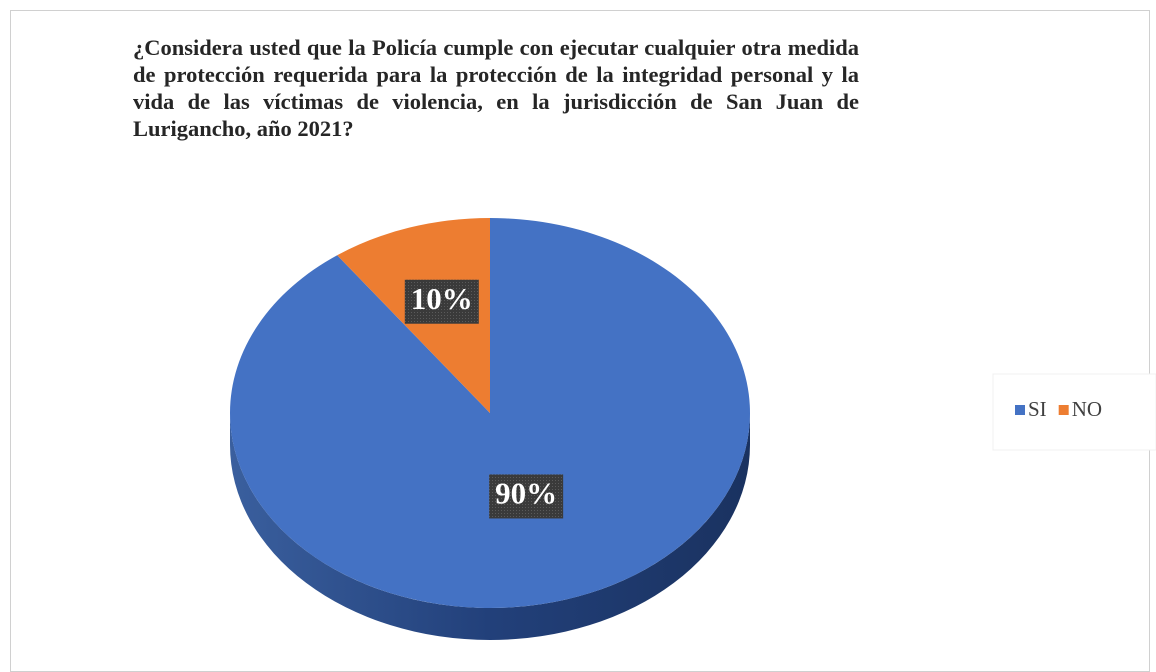 This screenshot has height=672, width=1156. I want to click on data-label: 90%, so click(526, 493).